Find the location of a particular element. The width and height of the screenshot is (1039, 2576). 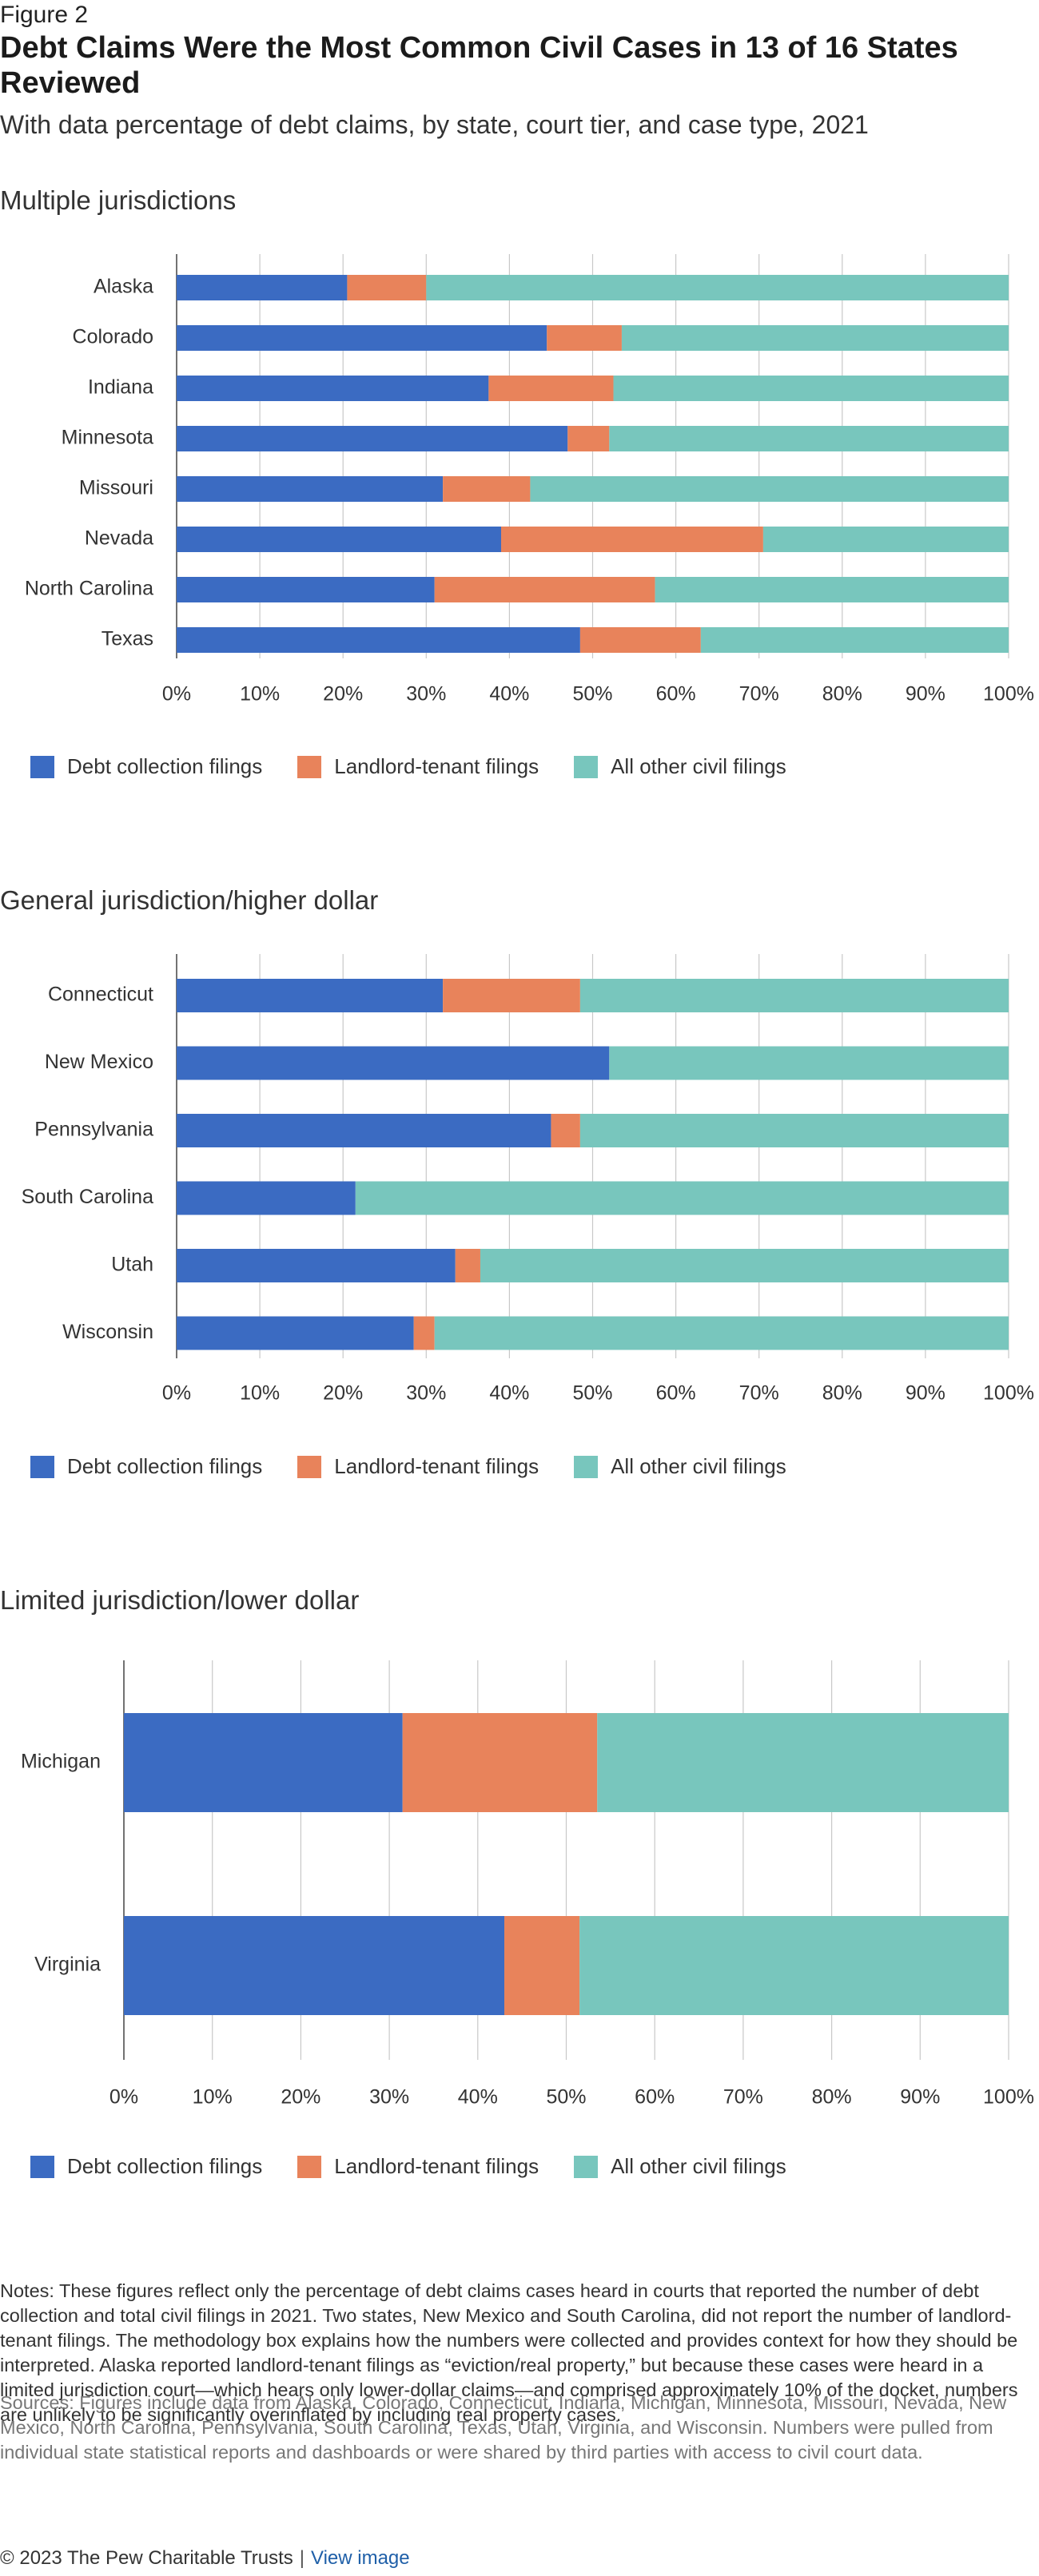

gridlines is located at coordinates (592, 1156).